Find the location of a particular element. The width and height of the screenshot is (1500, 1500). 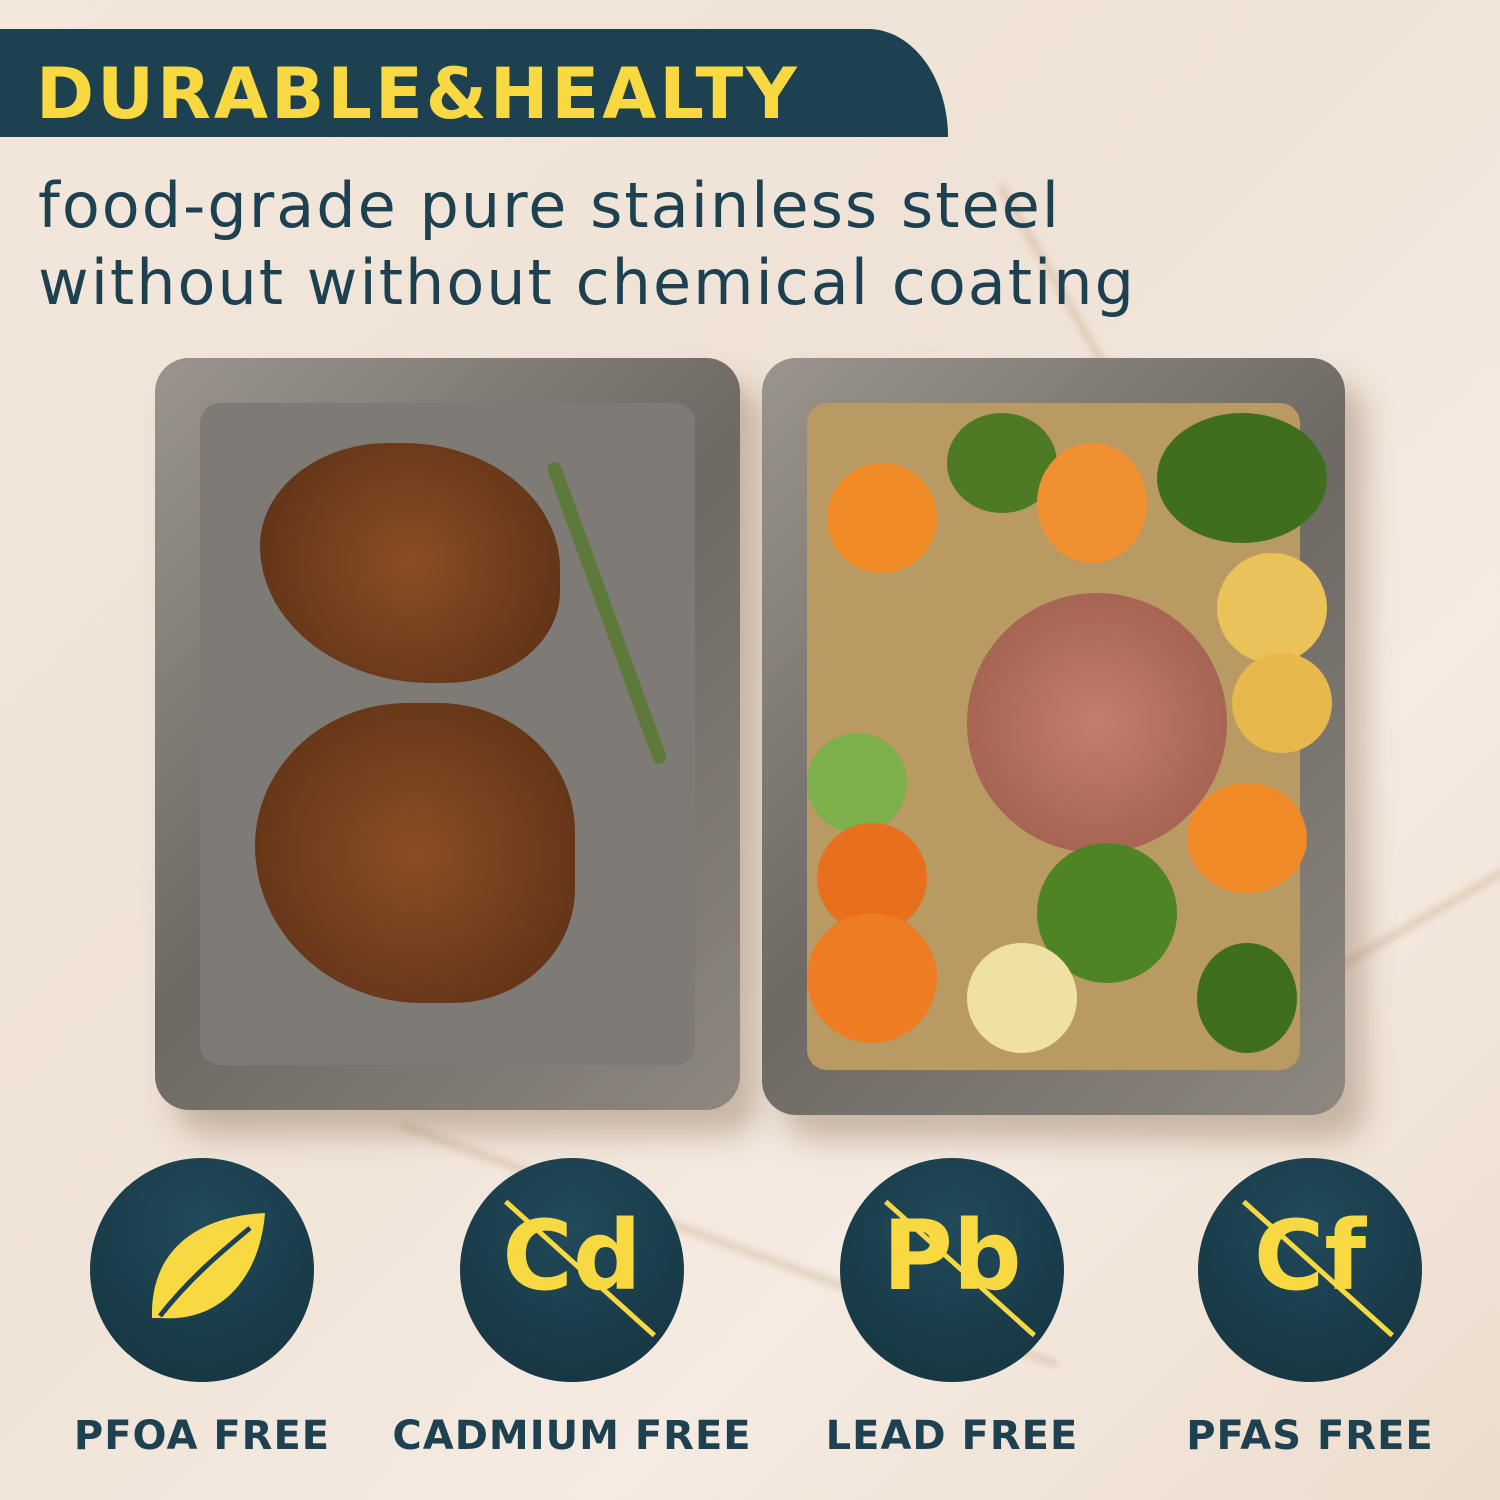

no-cadmium-icon: Cd is located at coordinates (572, 1256).